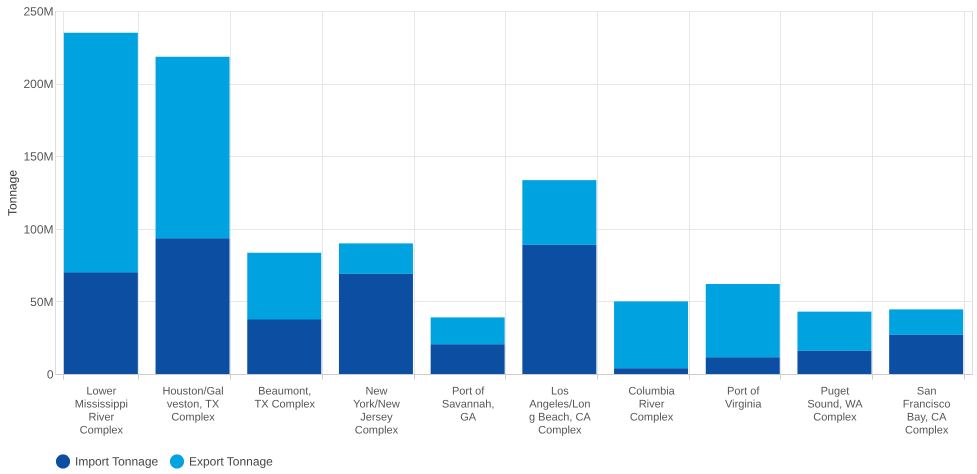 This screenshot has width=977, height=474. I want to click on x-tick-label: Puget Sound, WA Complex, so click(835, 405).